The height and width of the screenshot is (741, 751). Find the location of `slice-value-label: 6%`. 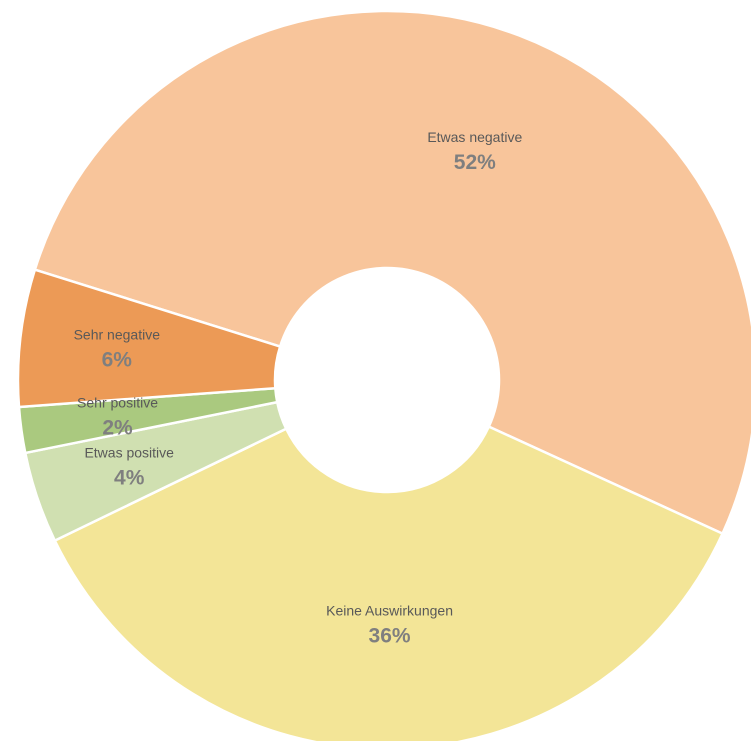

slice-value-label: 6% is located at coordinates (117, 359).